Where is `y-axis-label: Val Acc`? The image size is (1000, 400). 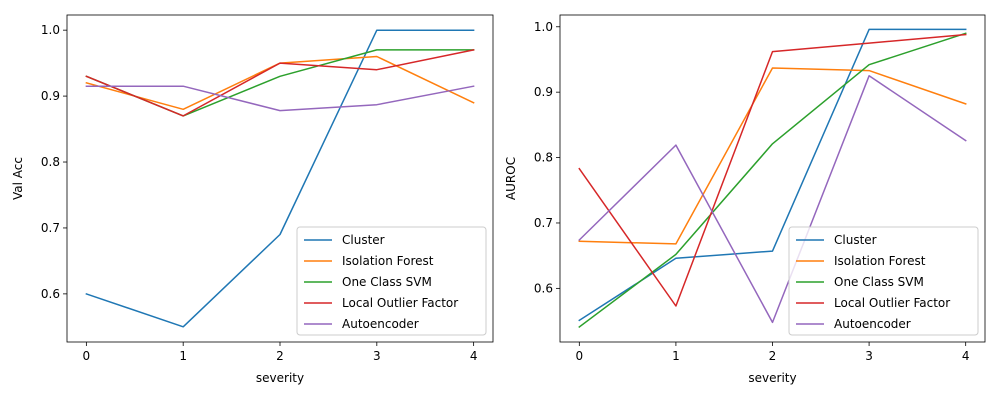
y-axis-label: Val Acc is located at coordinates (18, 178).